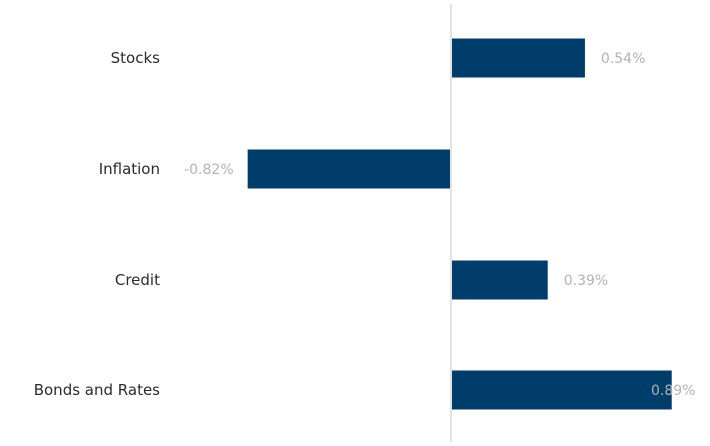 Image resolution: width=710 pixels, height=446 pixels. Describe the element at coordinates (562, 390) in the screenshot. I see `bar-bonds-and-rates` at that location.